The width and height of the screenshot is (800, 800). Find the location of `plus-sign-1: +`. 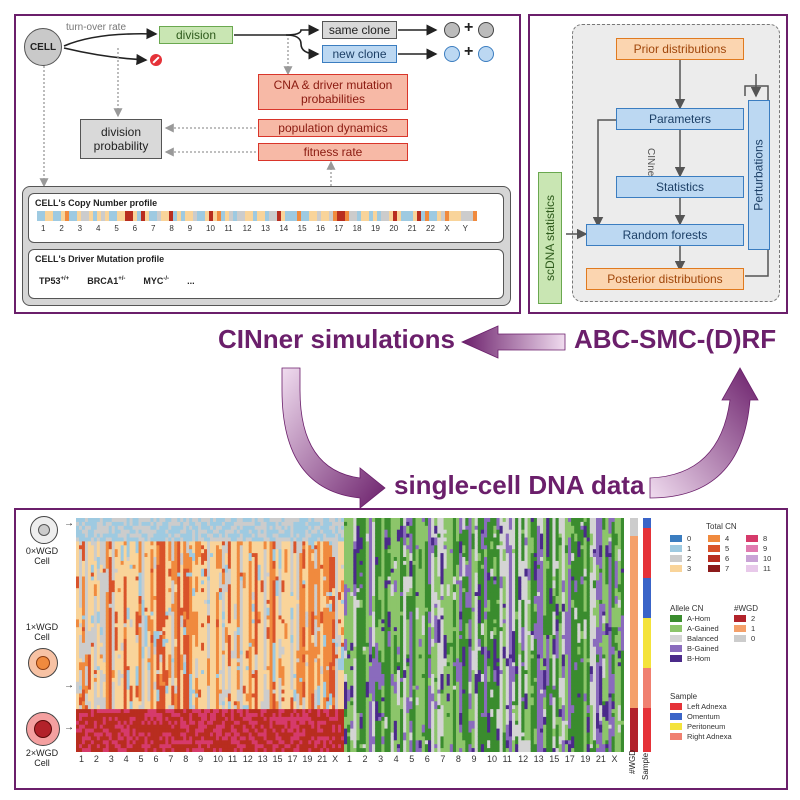

plus-sign-1: + is located at coordinates (469, 27).